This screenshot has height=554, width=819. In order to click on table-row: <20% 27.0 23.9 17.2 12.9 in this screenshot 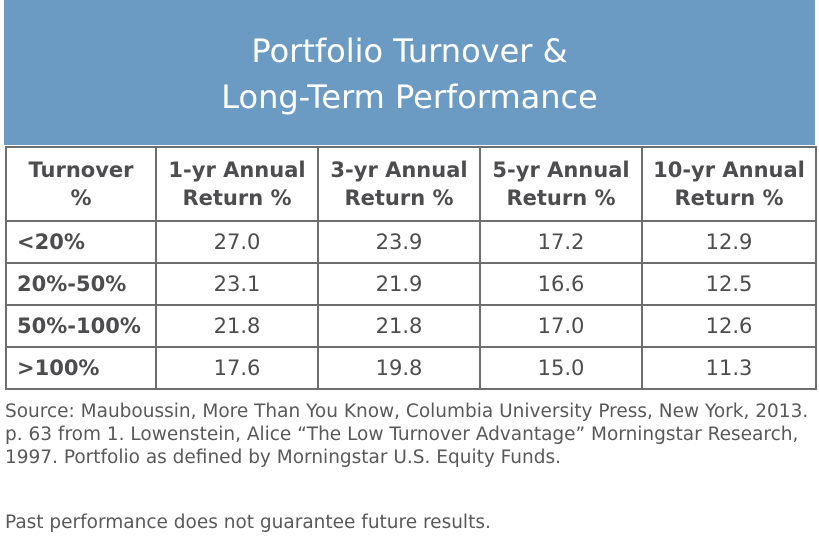, I will do `click(411, 242)`.